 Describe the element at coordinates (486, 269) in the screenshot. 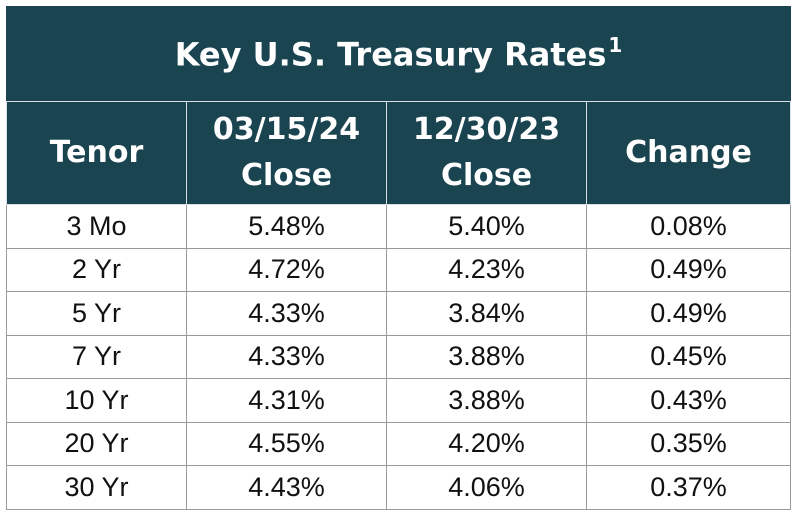

I see `prior-close-cell: 4.23%` at that location.